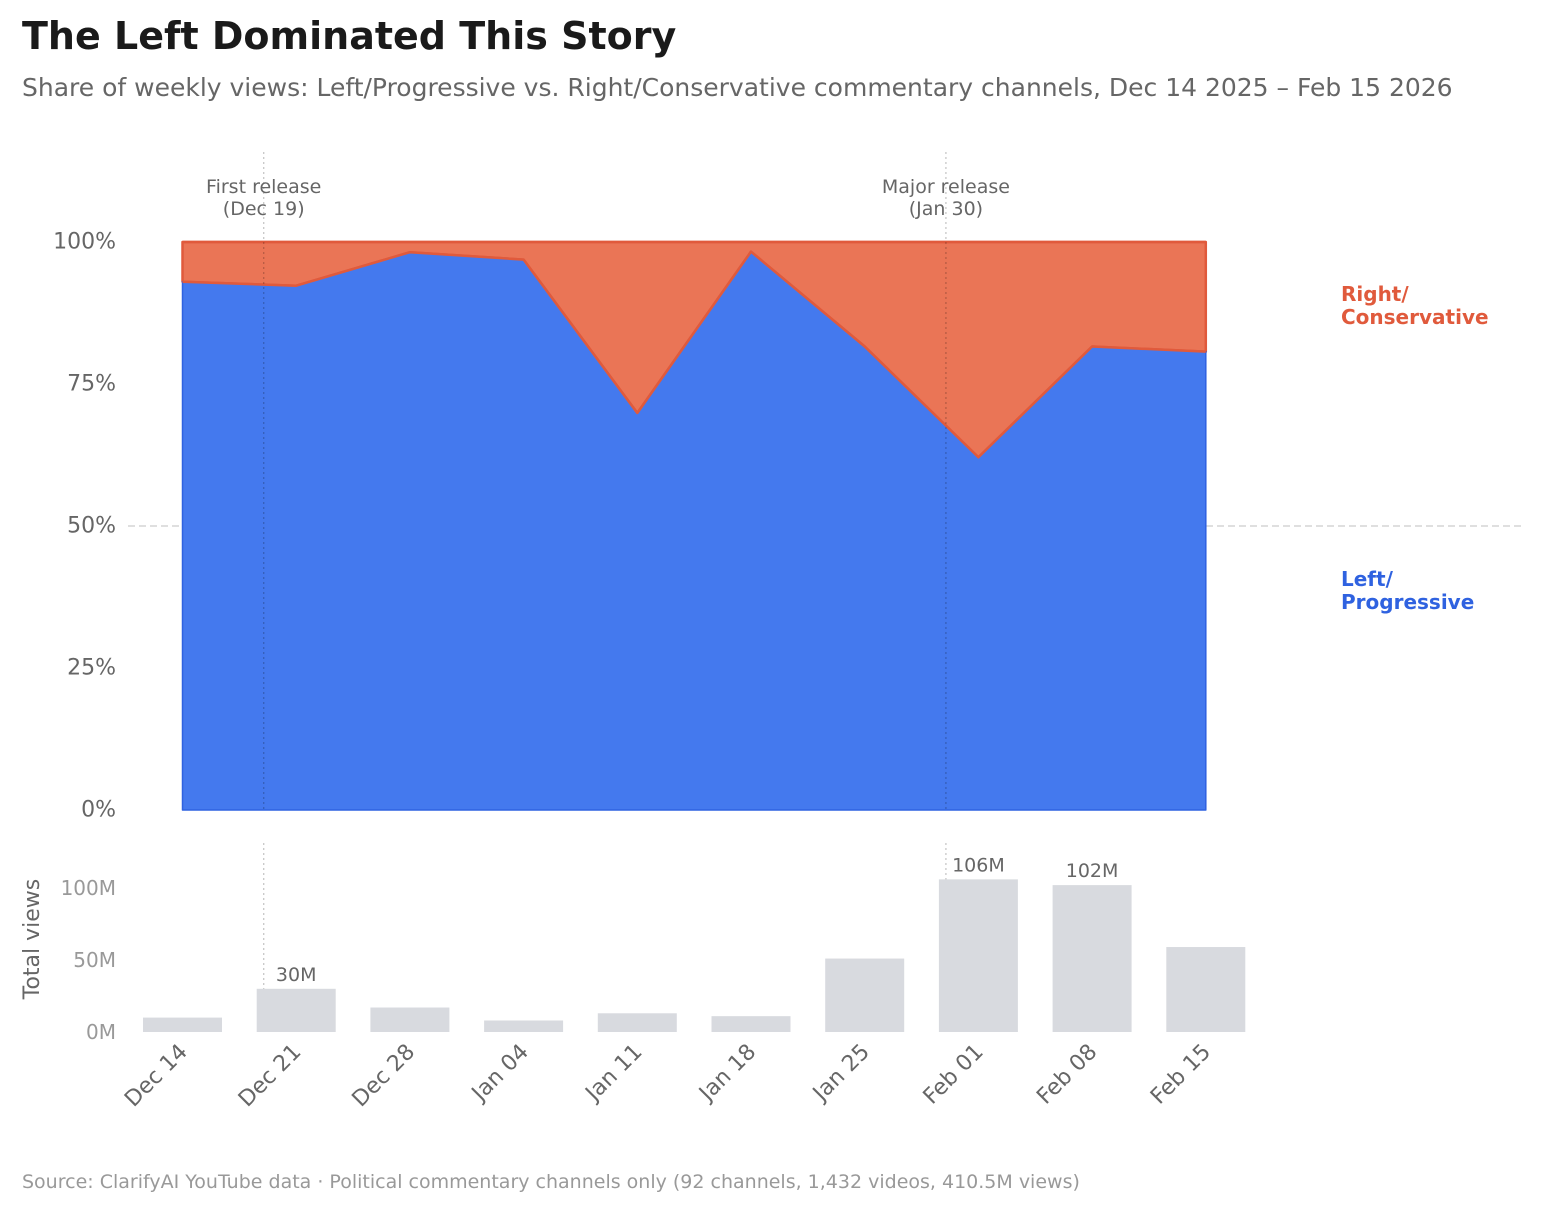  Describe the element at coordinates (91, 668) in the screenshot. I see `y-tick-label-25: 25%` at that location.